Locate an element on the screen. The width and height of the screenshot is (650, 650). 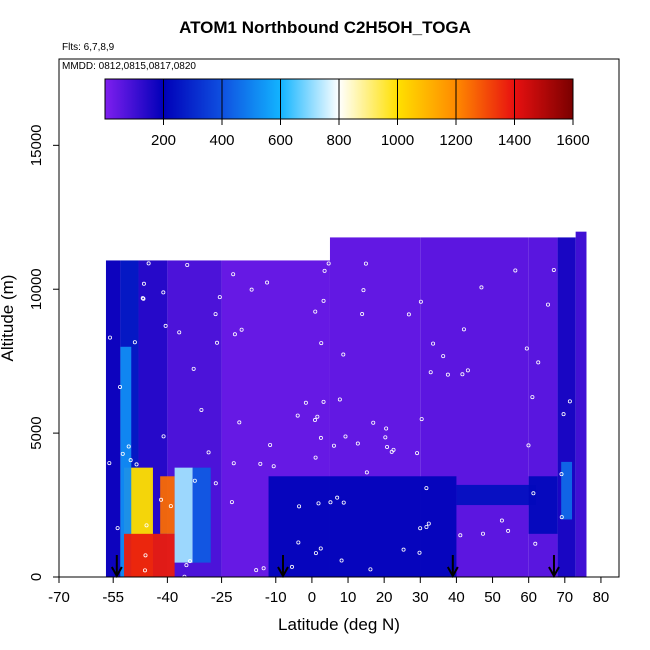
colorbar-tick-label: 1200 is located at coordinates (455, 140).